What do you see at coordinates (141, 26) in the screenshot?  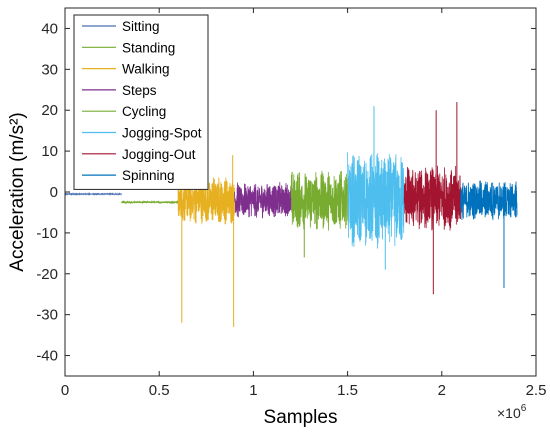 I see `legend-label: Sitting` at bounding box center [141, 26].